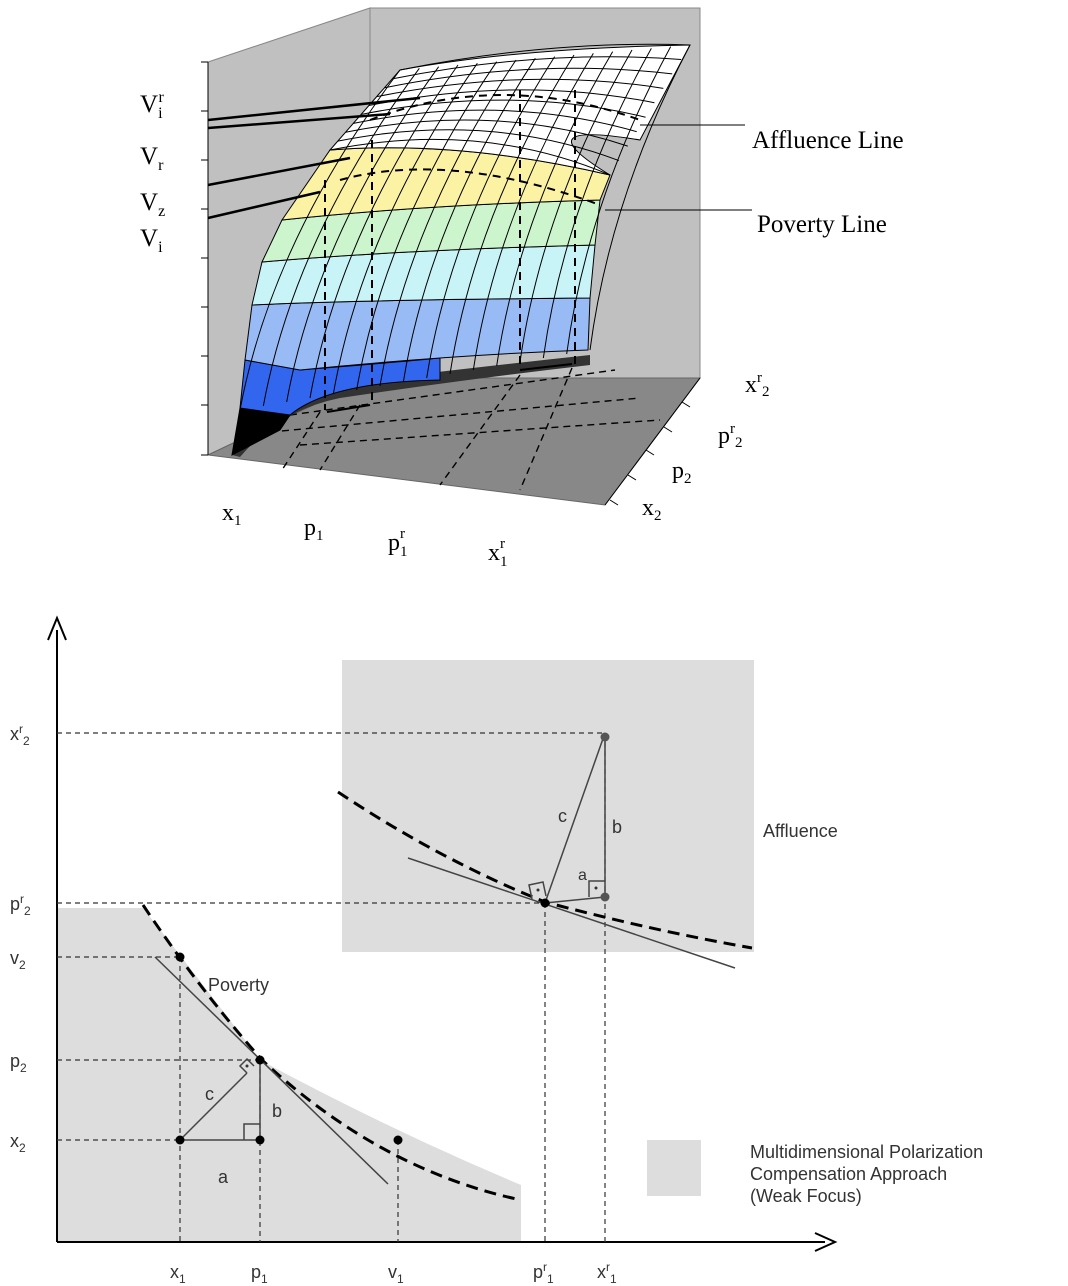 Image resolution: width=1068 pixels, height=1286 pixels. Describe the element at coordinates (806, 1196) in the screenshot. I see `svg-text: (Weak Focus)` at that location.